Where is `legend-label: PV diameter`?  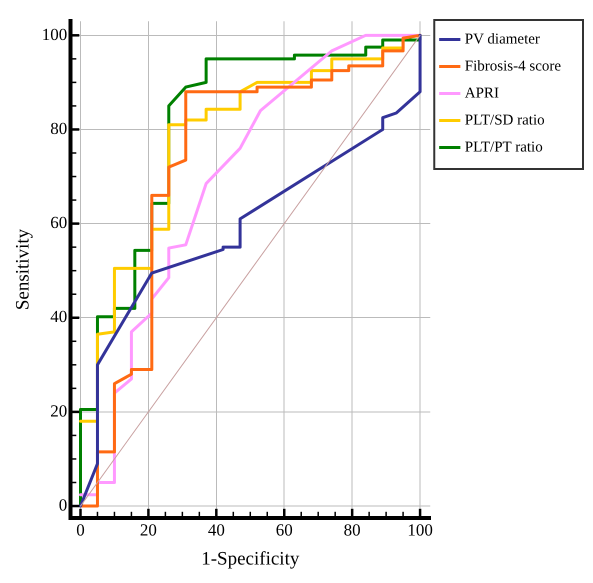 legend-label: PV diameter is located at coordinates (502, 39).